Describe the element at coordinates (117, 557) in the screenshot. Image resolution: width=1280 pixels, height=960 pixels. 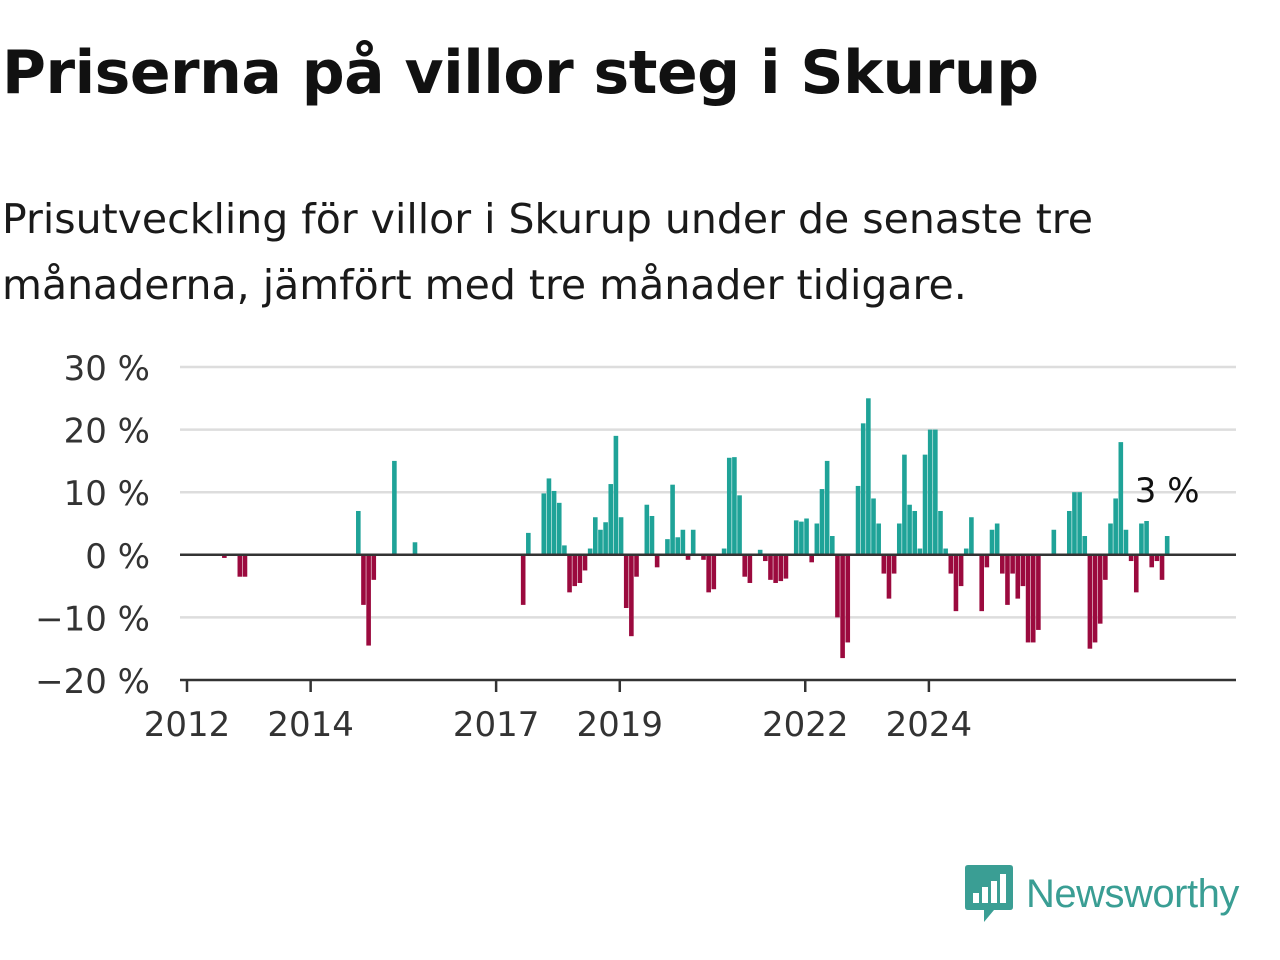
I see `y-tick-label: 0 %` at that location.